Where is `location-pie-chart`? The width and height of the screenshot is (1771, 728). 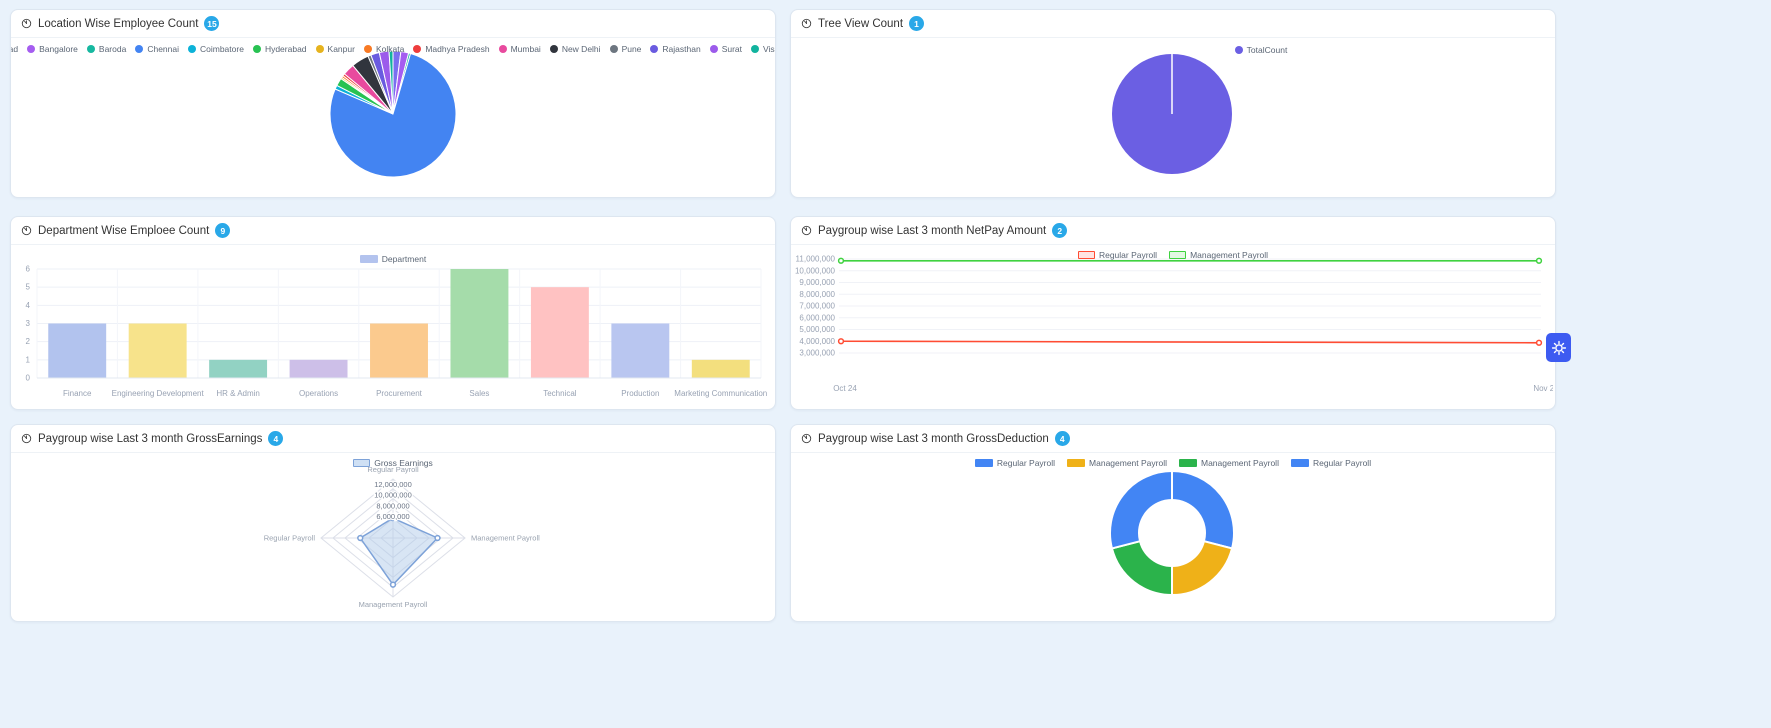 location-pie-chart is located at coordinates (392, 117).